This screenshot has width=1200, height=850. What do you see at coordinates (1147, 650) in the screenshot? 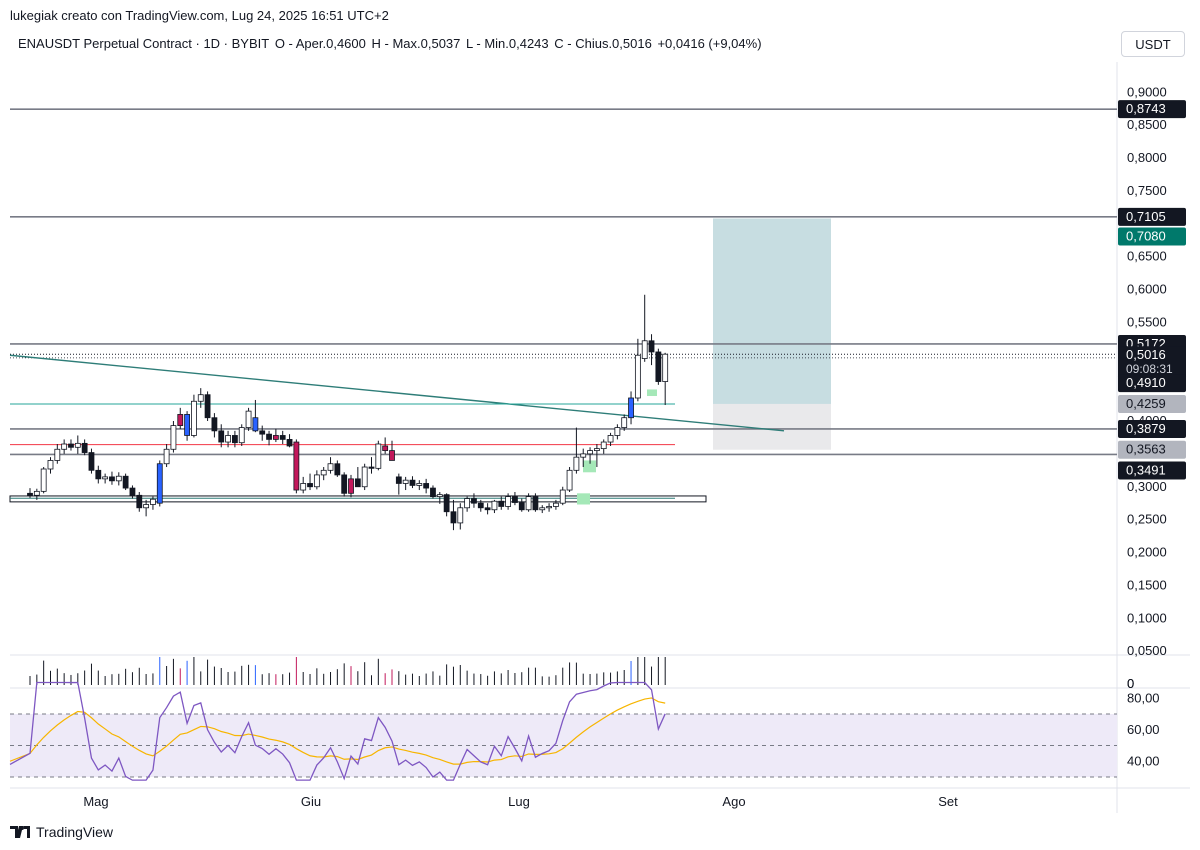
I see `y-tick-label: 0,0500` at bounding box center [1147, 650].